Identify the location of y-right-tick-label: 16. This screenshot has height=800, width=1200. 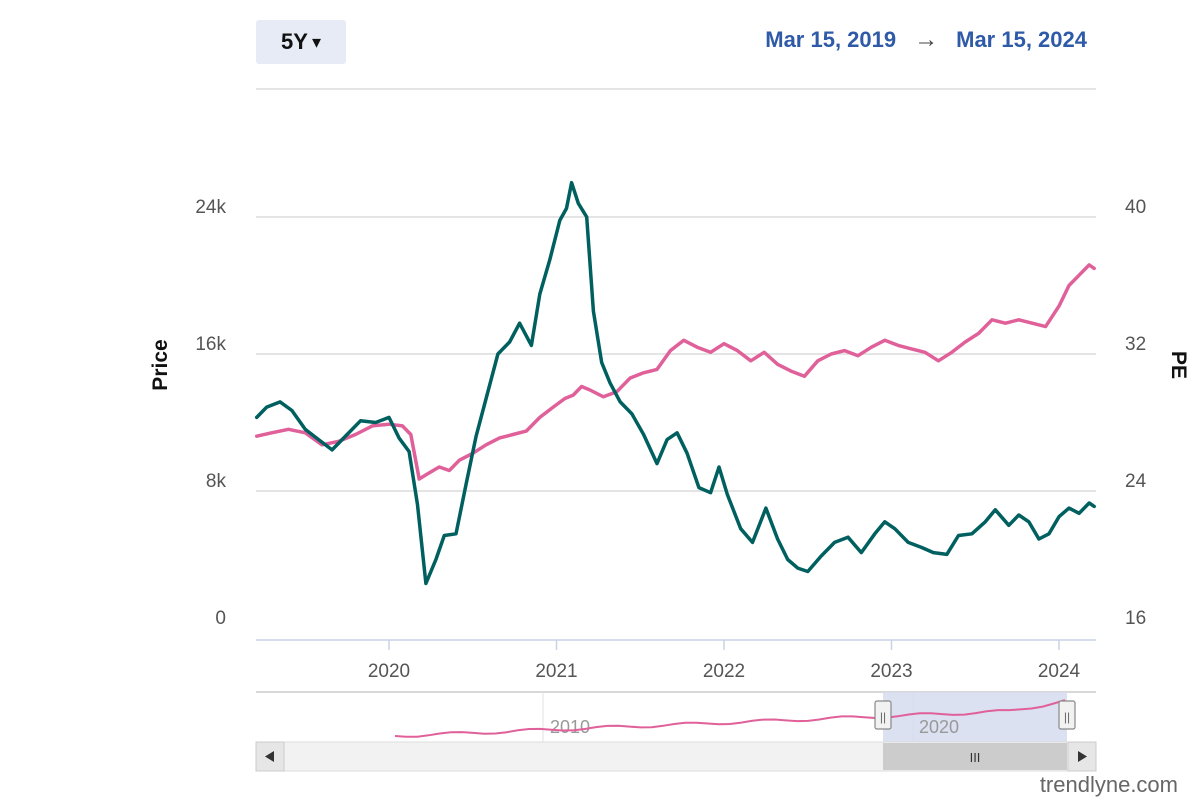
(1135, 618).